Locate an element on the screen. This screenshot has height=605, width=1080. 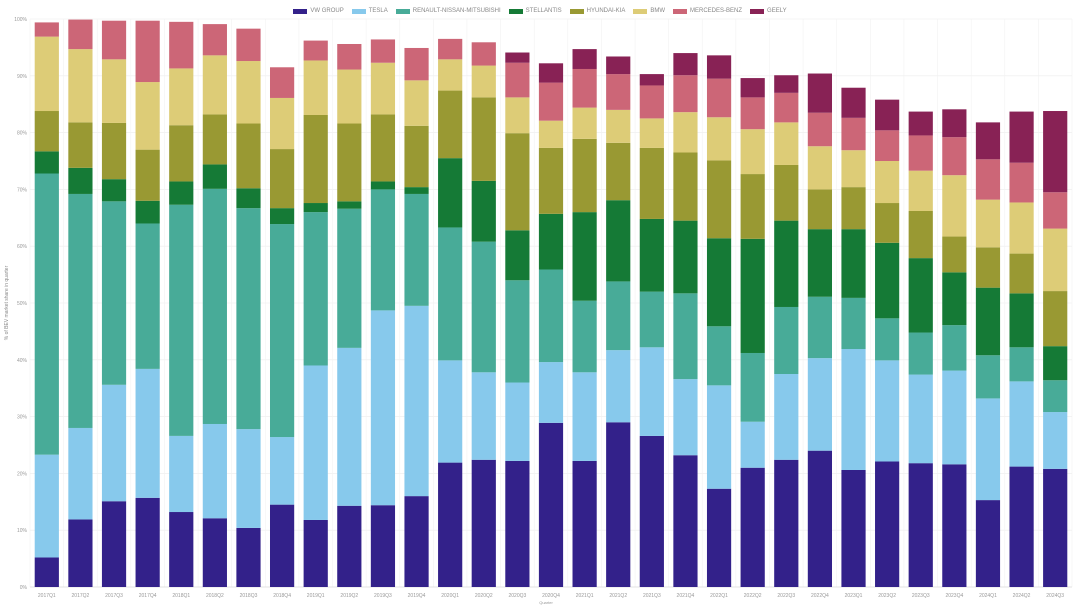
legend-item: RENAULT-NISSAN-MITSUBISHI is located at coordinates (448, 11).